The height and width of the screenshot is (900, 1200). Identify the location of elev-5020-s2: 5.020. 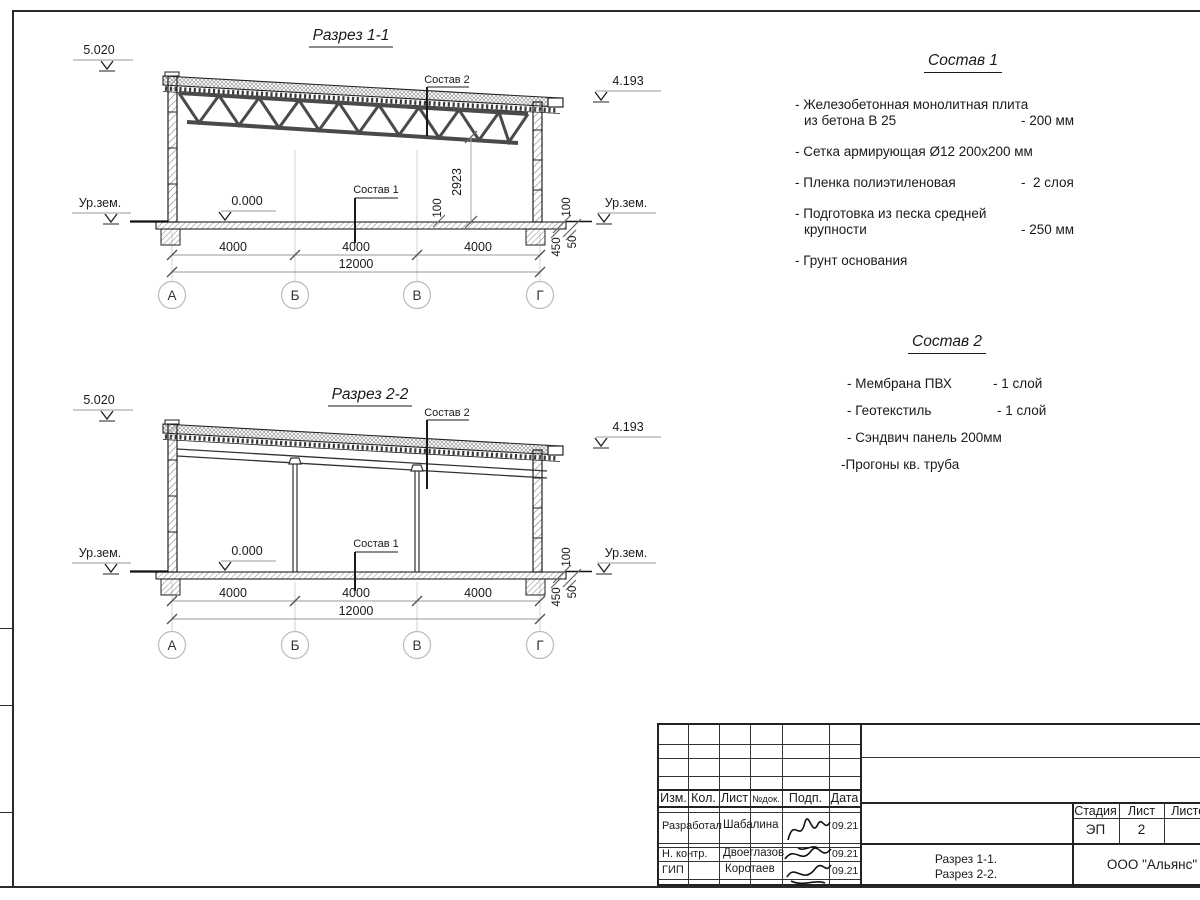
(103, 407).